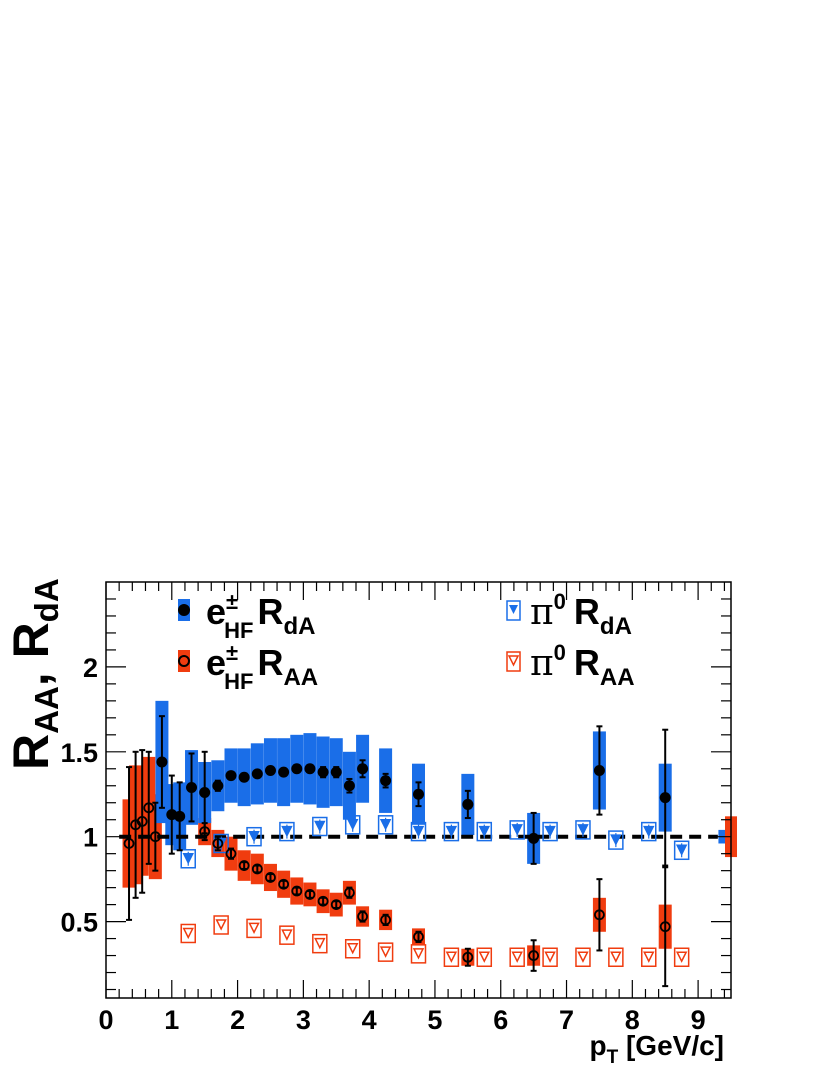 Image resolution: width=830 pixels, height=1075 pixels. What do you see at coordinates (90, 838) in the screenshot?
I see `y-tick-label: 1` at bounding box center [90, 838].